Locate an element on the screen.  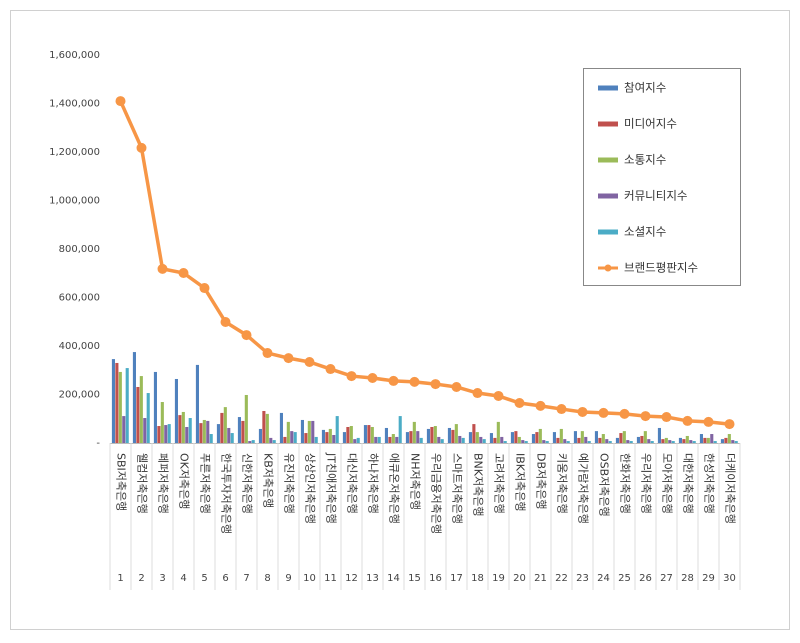
rank-label: 13 is located at coordinates (372, 578).